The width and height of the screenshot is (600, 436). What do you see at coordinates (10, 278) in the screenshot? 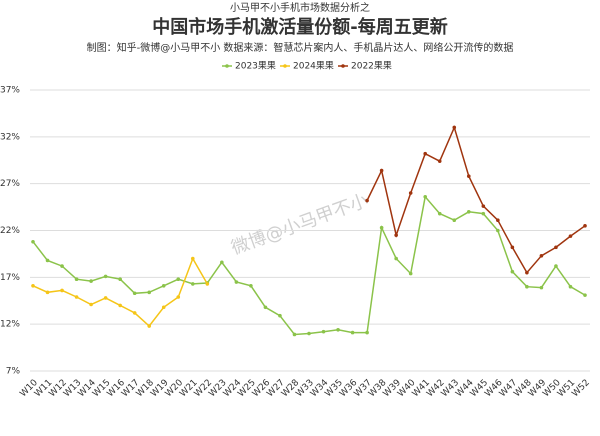
I see `y-tick-label: 17%` at bounding box center [10, 278].